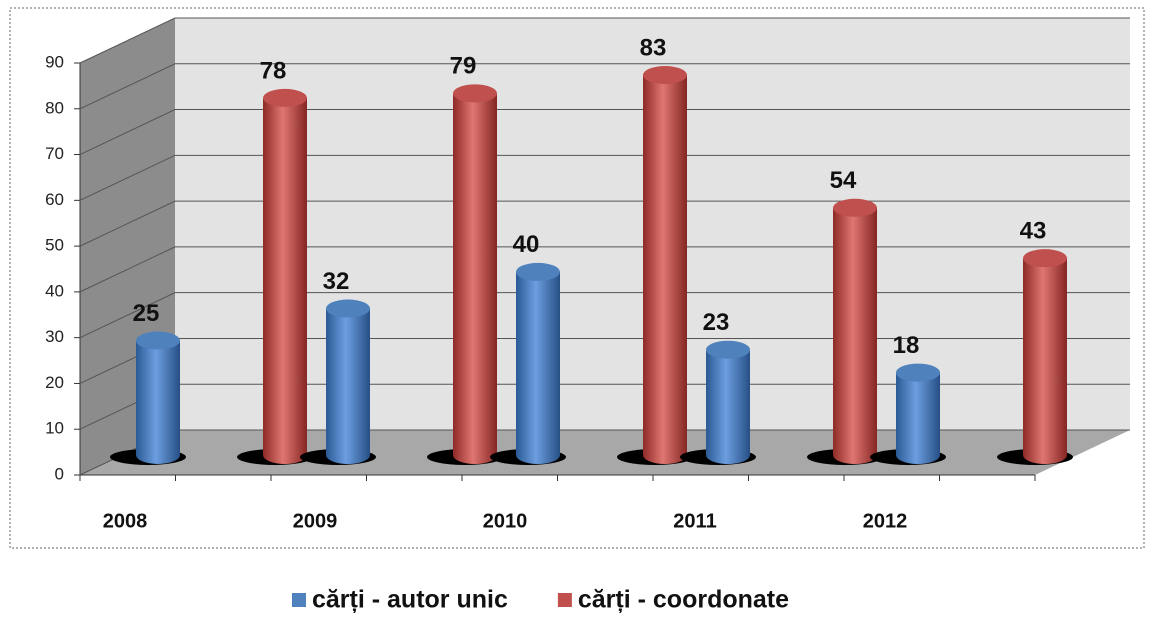 The height and width of the screenshot is (617, 1154). Describe the element at coordinates (125, 521) in the screenshot. I see `x-tick-label: 2008` at that location.